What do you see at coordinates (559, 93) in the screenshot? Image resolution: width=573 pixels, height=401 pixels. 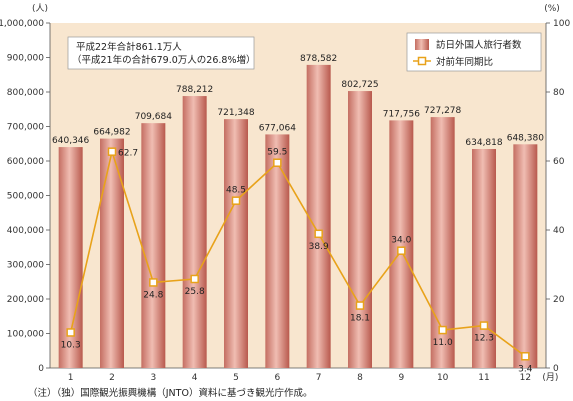 I see `right-tick-label: 80` at bounding box center [559, 93].